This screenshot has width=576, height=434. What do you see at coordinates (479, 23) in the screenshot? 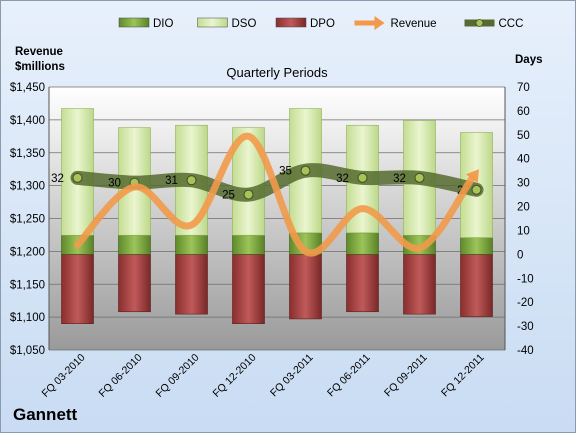
I see `legend-marker-ccc` at bounding box center [479, 23].